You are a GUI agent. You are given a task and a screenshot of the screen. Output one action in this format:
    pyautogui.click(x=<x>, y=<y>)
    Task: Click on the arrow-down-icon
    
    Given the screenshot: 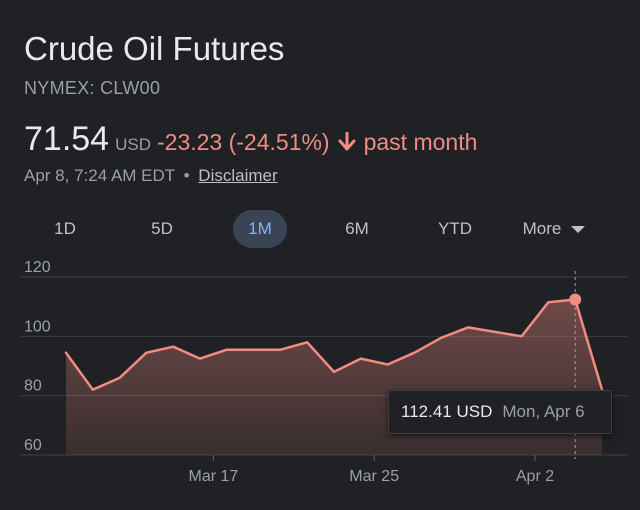 What is the action you would take?
    pyautogui.click(x=347, y=144)
    